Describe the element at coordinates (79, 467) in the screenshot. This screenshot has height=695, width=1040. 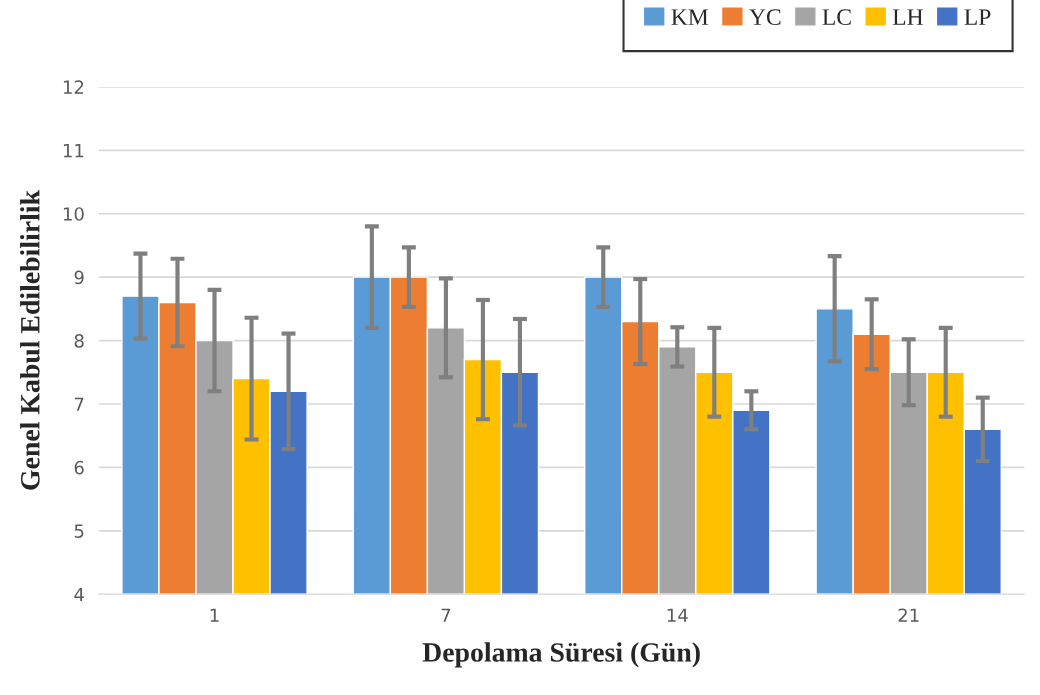
I see `y-tick-label: 6` at that location.